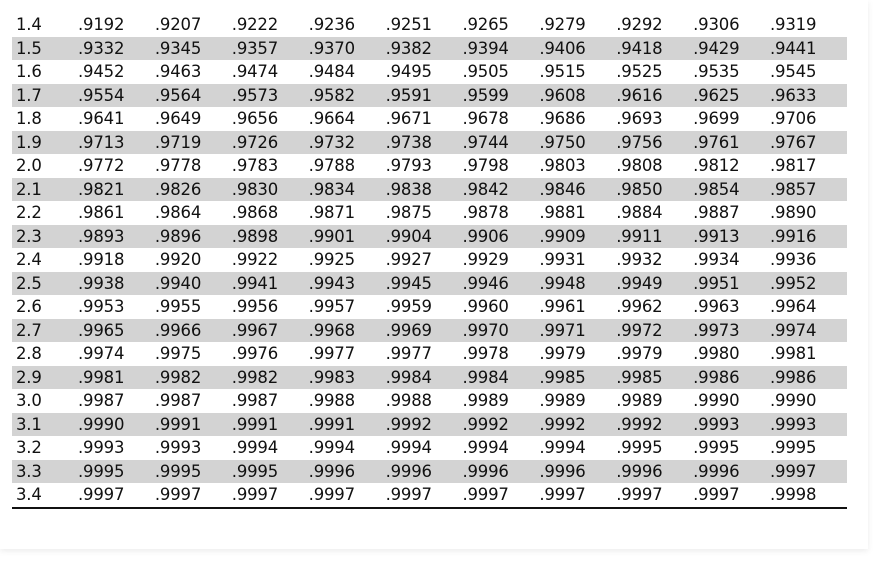 This screenshot has width=880, height=561. I want to click on z-value-cell: 1.7, so click(45, 95).